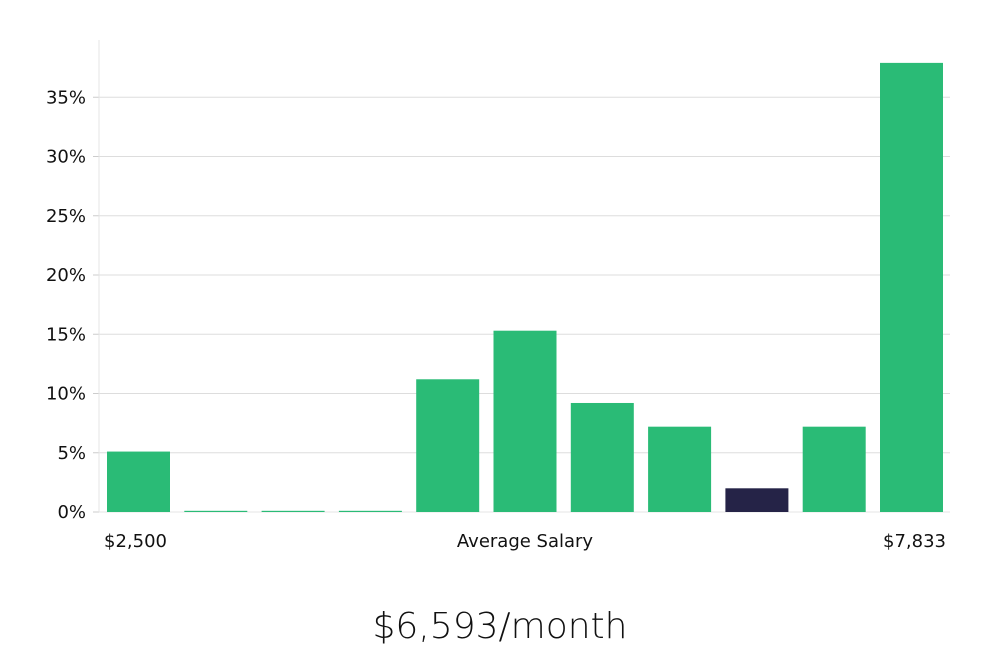  What do you see at coordinates (66, 394) in the screenshot?
I see `y-tick-label: 10%` at bounding box center [66, 394].